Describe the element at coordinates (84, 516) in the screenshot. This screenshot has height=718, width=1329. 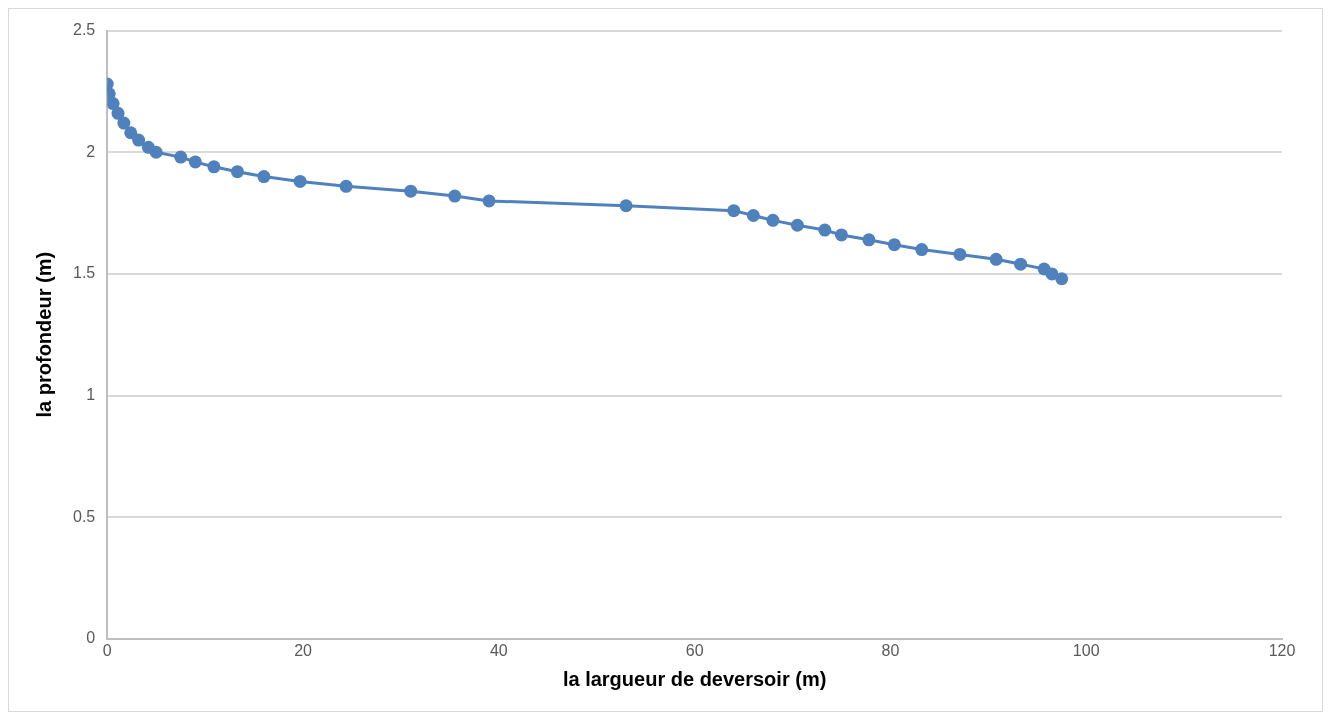
I see `y-tick-label: 0.5` at that location.